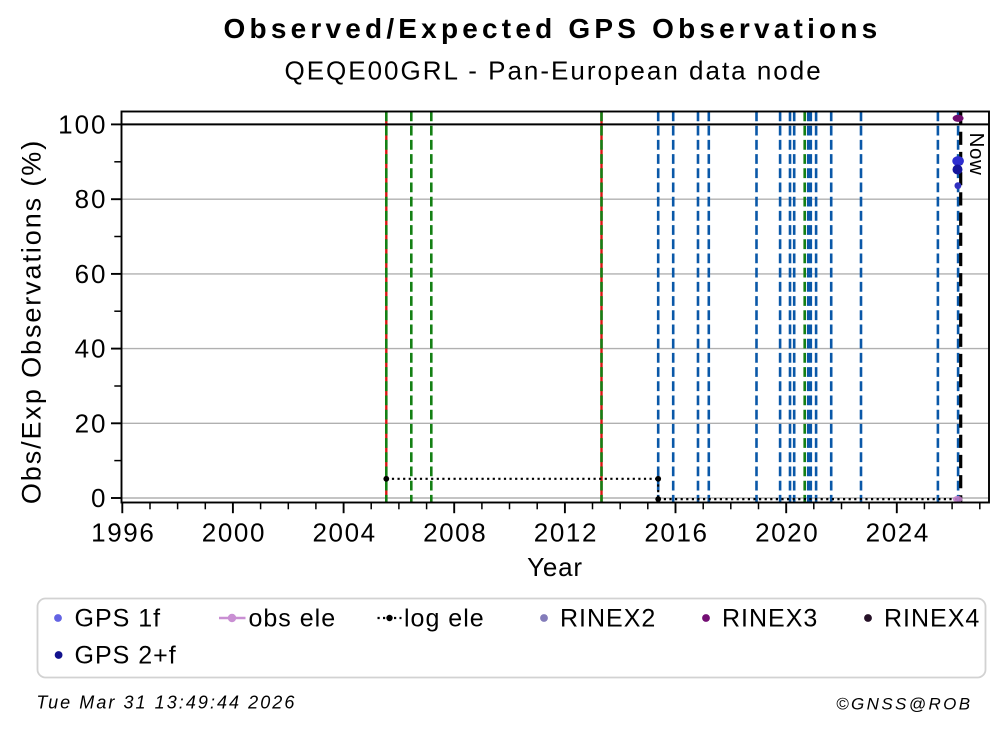  I want to click on svg-text: Obs/Exp Observations (%), so click(32, 321).